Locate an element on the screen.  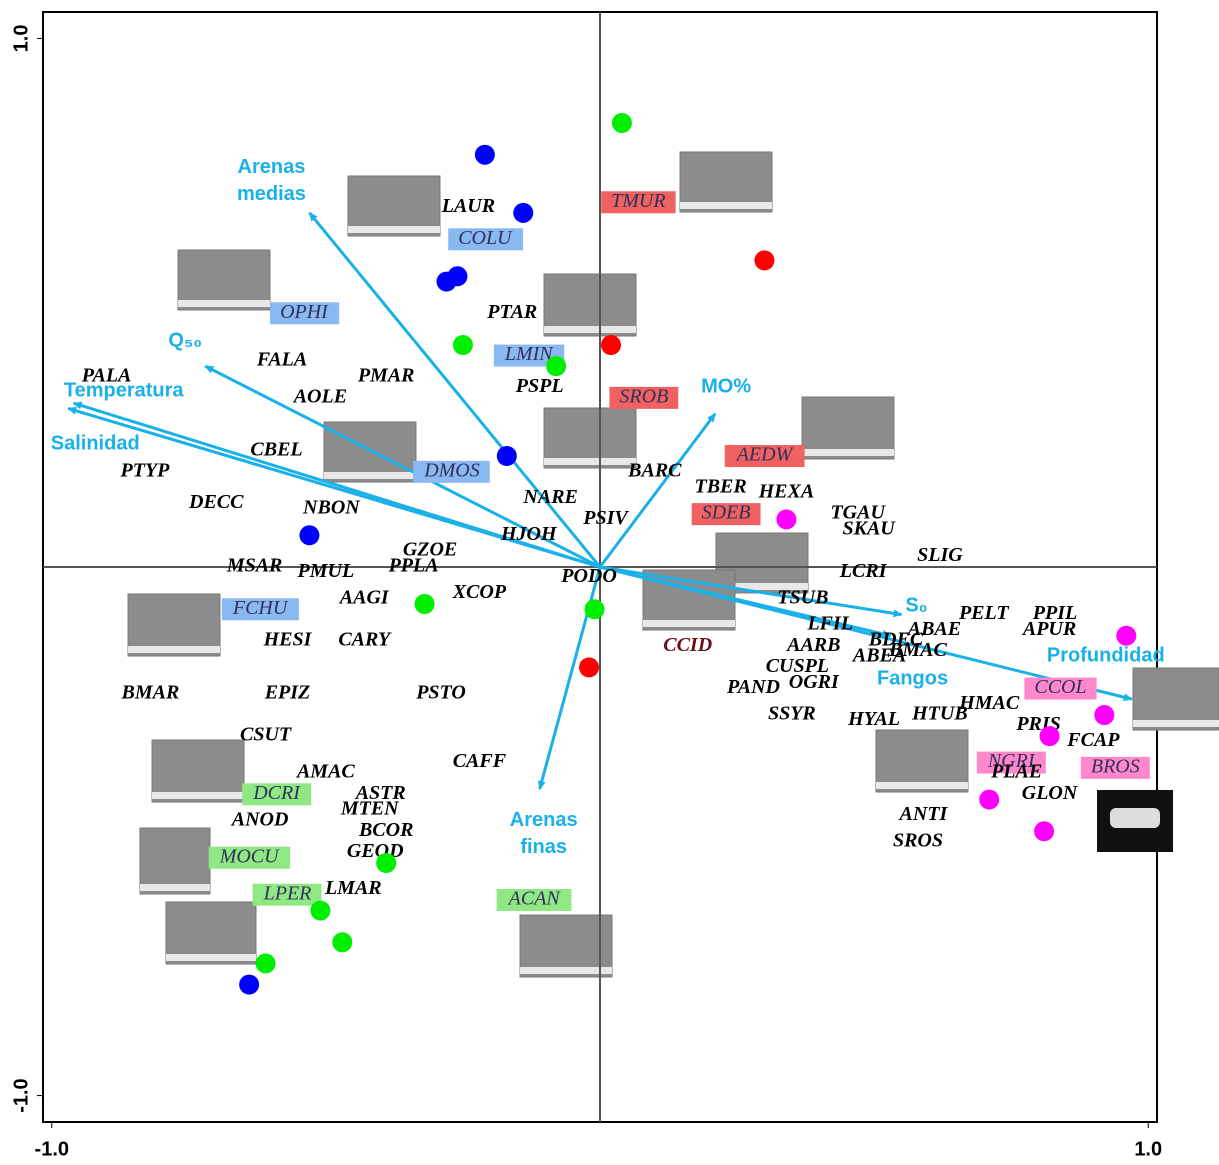
species-label: NGRI is located at coordinates (1011, 761).